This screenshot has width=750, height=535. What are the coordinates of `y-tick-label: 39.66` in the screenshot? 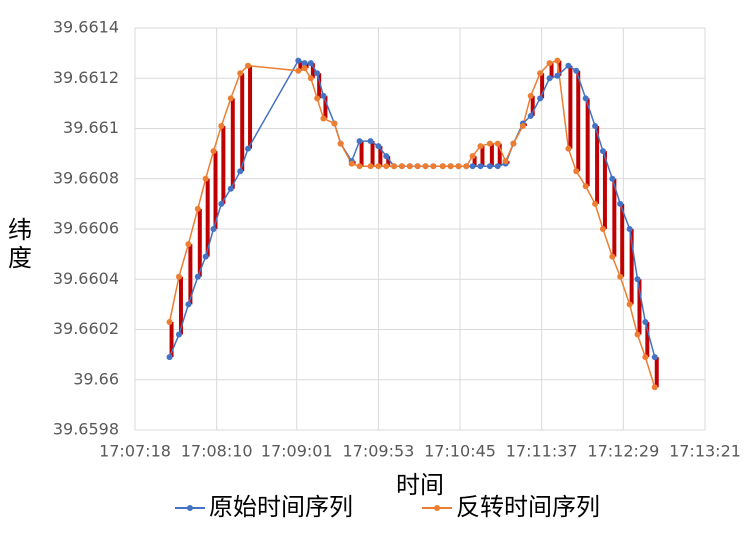 It's located at (96, 378).